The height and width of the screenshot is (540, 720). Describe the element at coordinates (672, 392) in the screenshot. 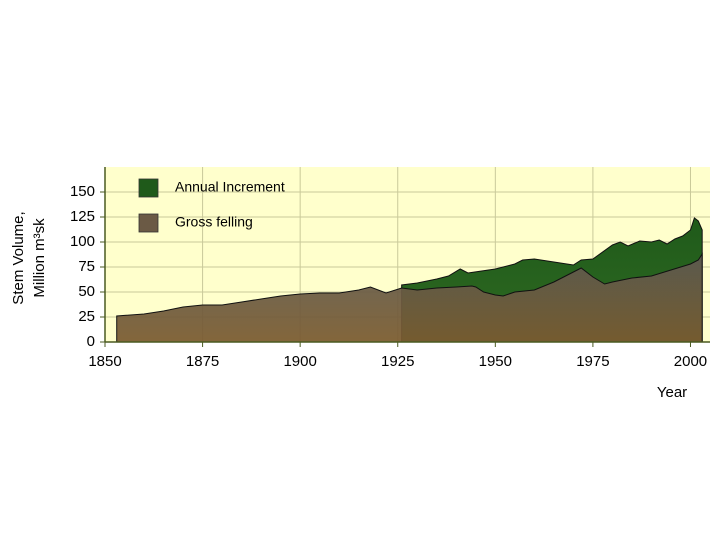

I see `x-axis-label: Year` at that location.